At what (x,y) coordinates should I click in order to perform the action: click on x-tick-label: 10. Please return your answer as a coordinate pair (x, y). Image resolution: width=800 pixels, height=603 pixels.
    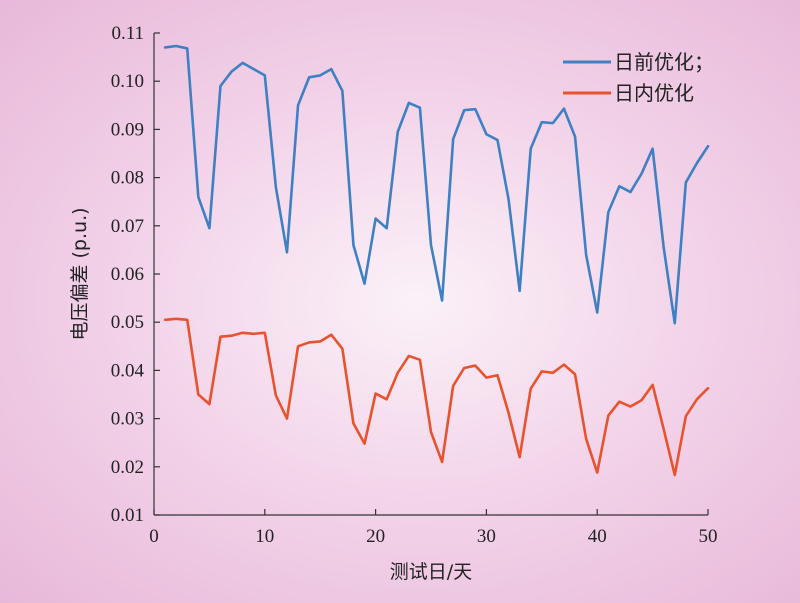
    Looking at the image, I should click on (264, 536).